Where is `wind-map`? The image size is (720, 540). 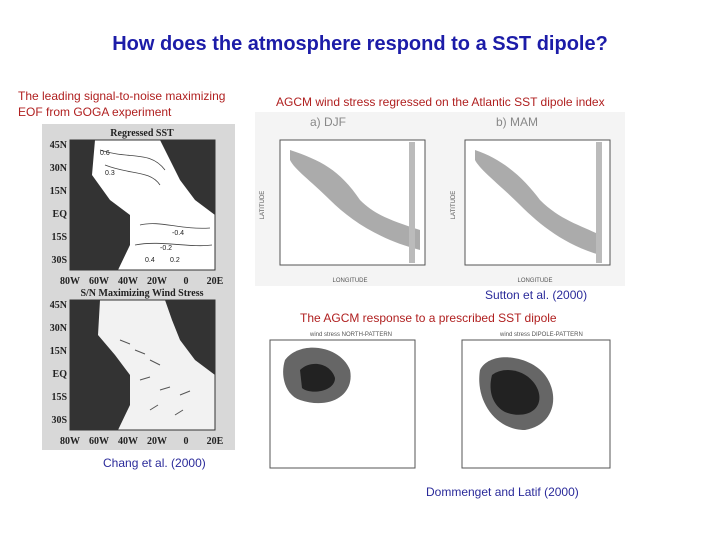
wind-map is located at coordinates (142, 365).